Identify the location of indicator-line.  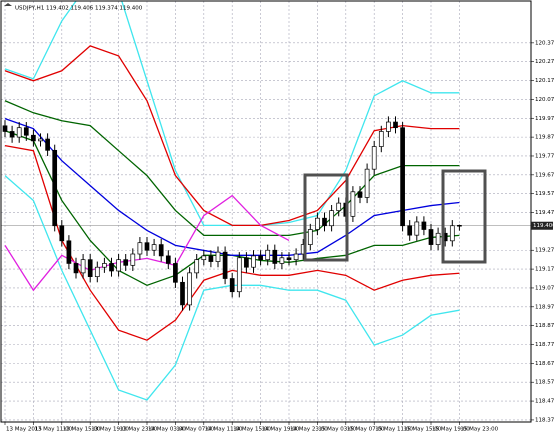
(147, 243).